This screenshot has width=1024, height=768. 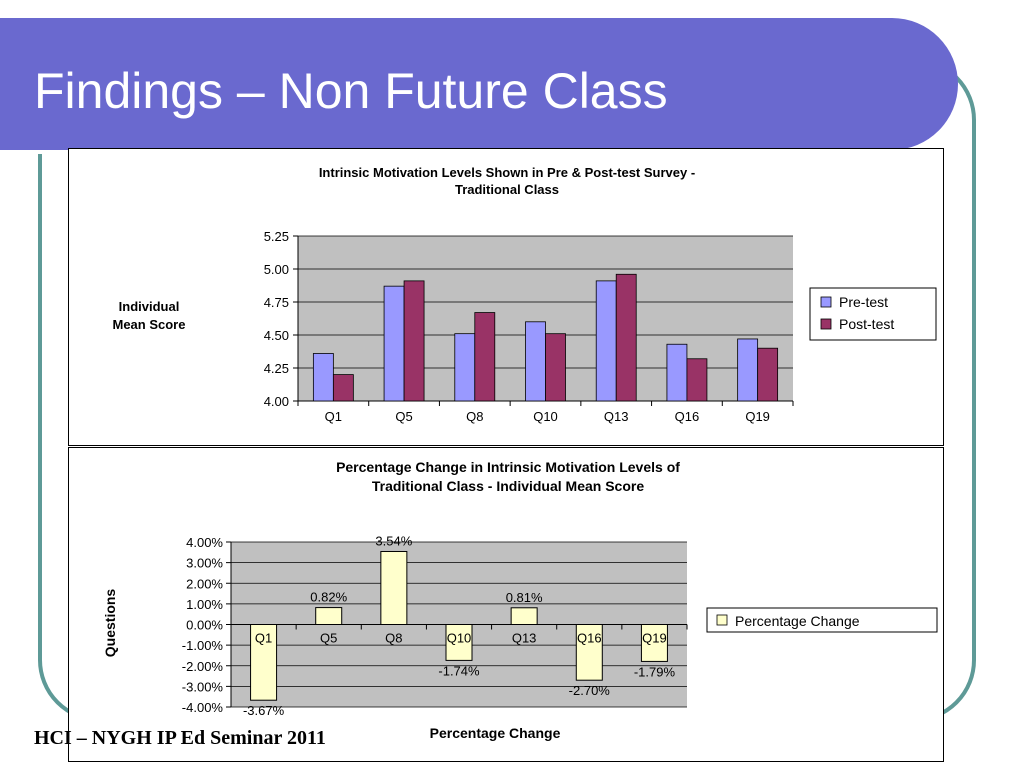 What do you see at coordinates (149, 306) in the screenshot?
I see `y-axis-label: Individual` at bounding box center [149, 306].